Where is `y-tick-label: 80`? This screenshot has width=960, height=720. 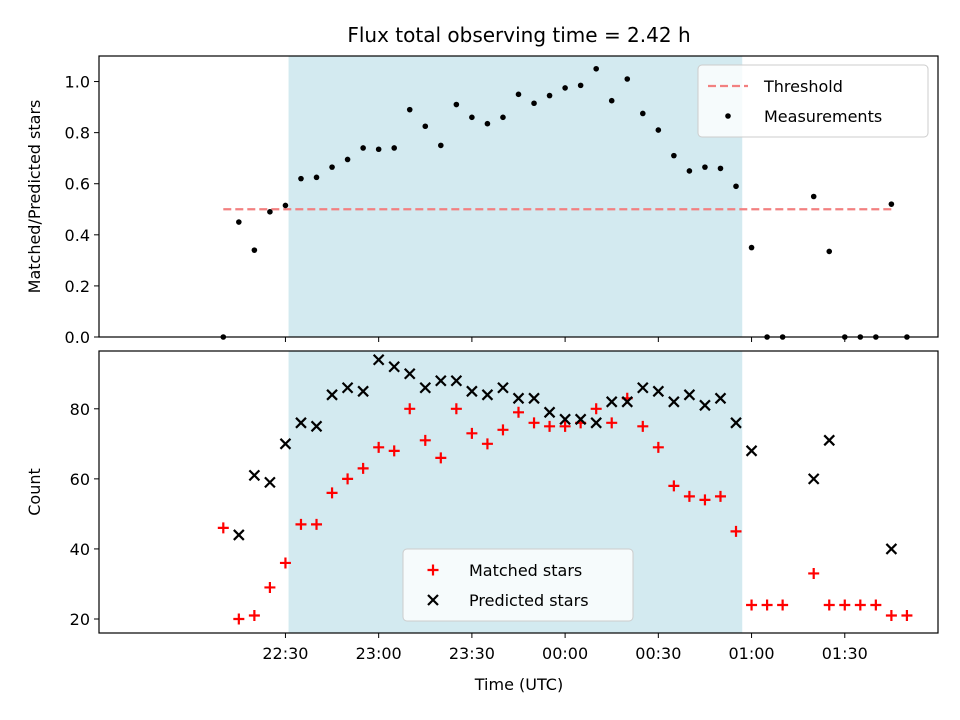 y-tick-label: 80 is located at coordinates (80, 409).